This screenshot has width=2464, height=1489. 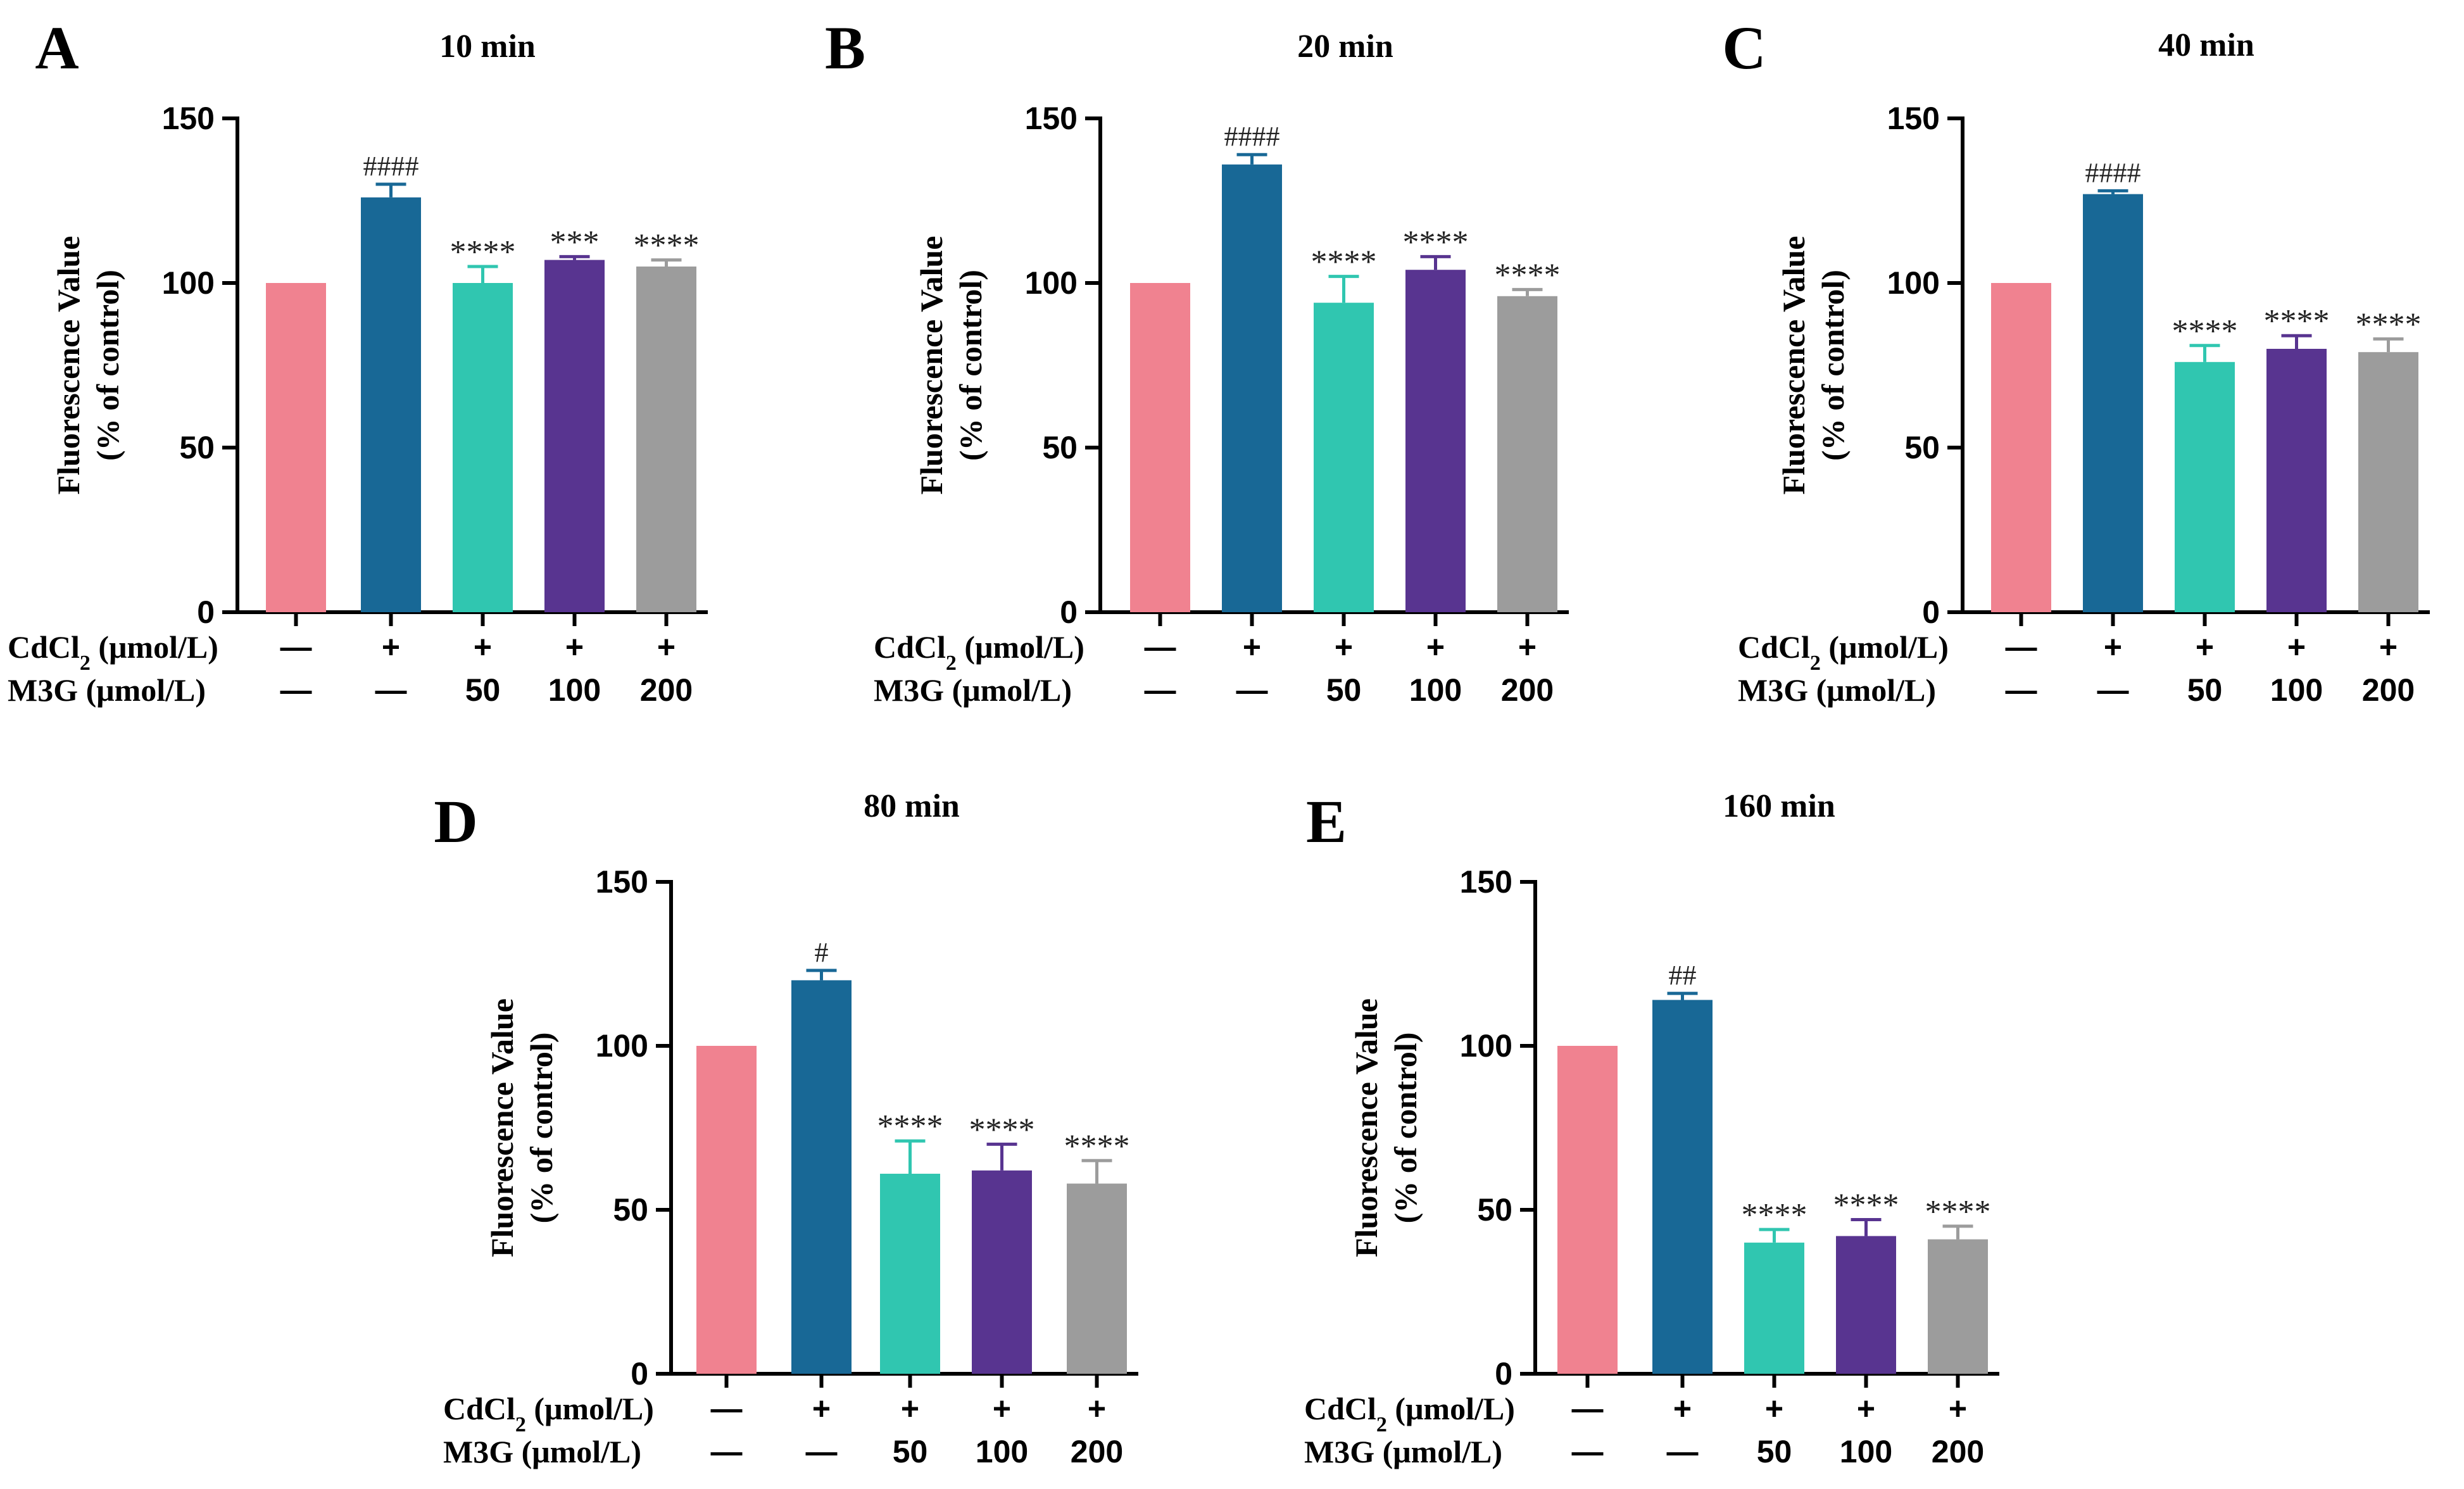 I want to click on cdcl2-row-value: —, so click(x=1588, y=1409).